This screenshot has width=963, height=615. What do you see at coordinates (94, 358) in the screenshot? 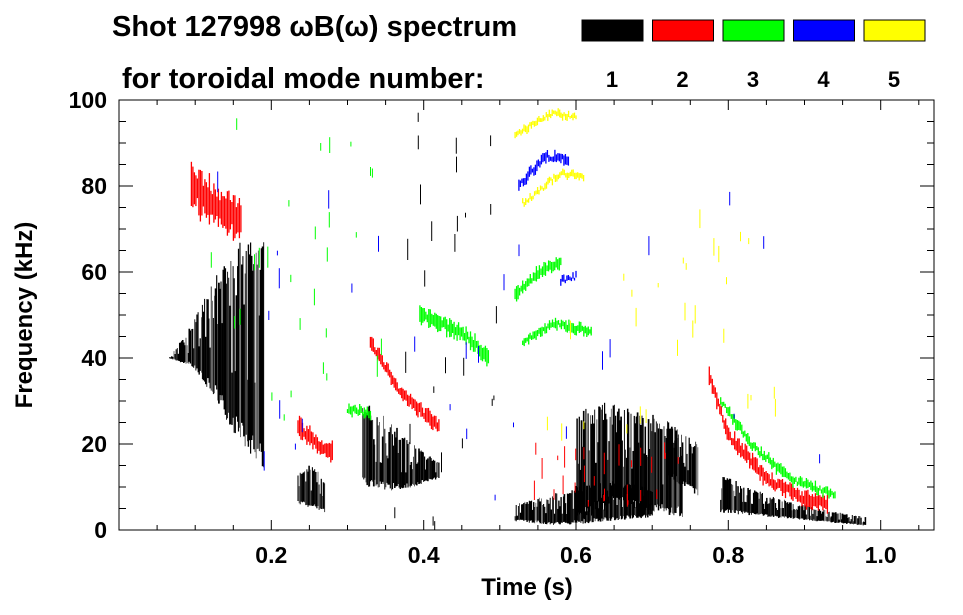
I see `y-tick-label-40: 40` at bounding box center [94, 358].